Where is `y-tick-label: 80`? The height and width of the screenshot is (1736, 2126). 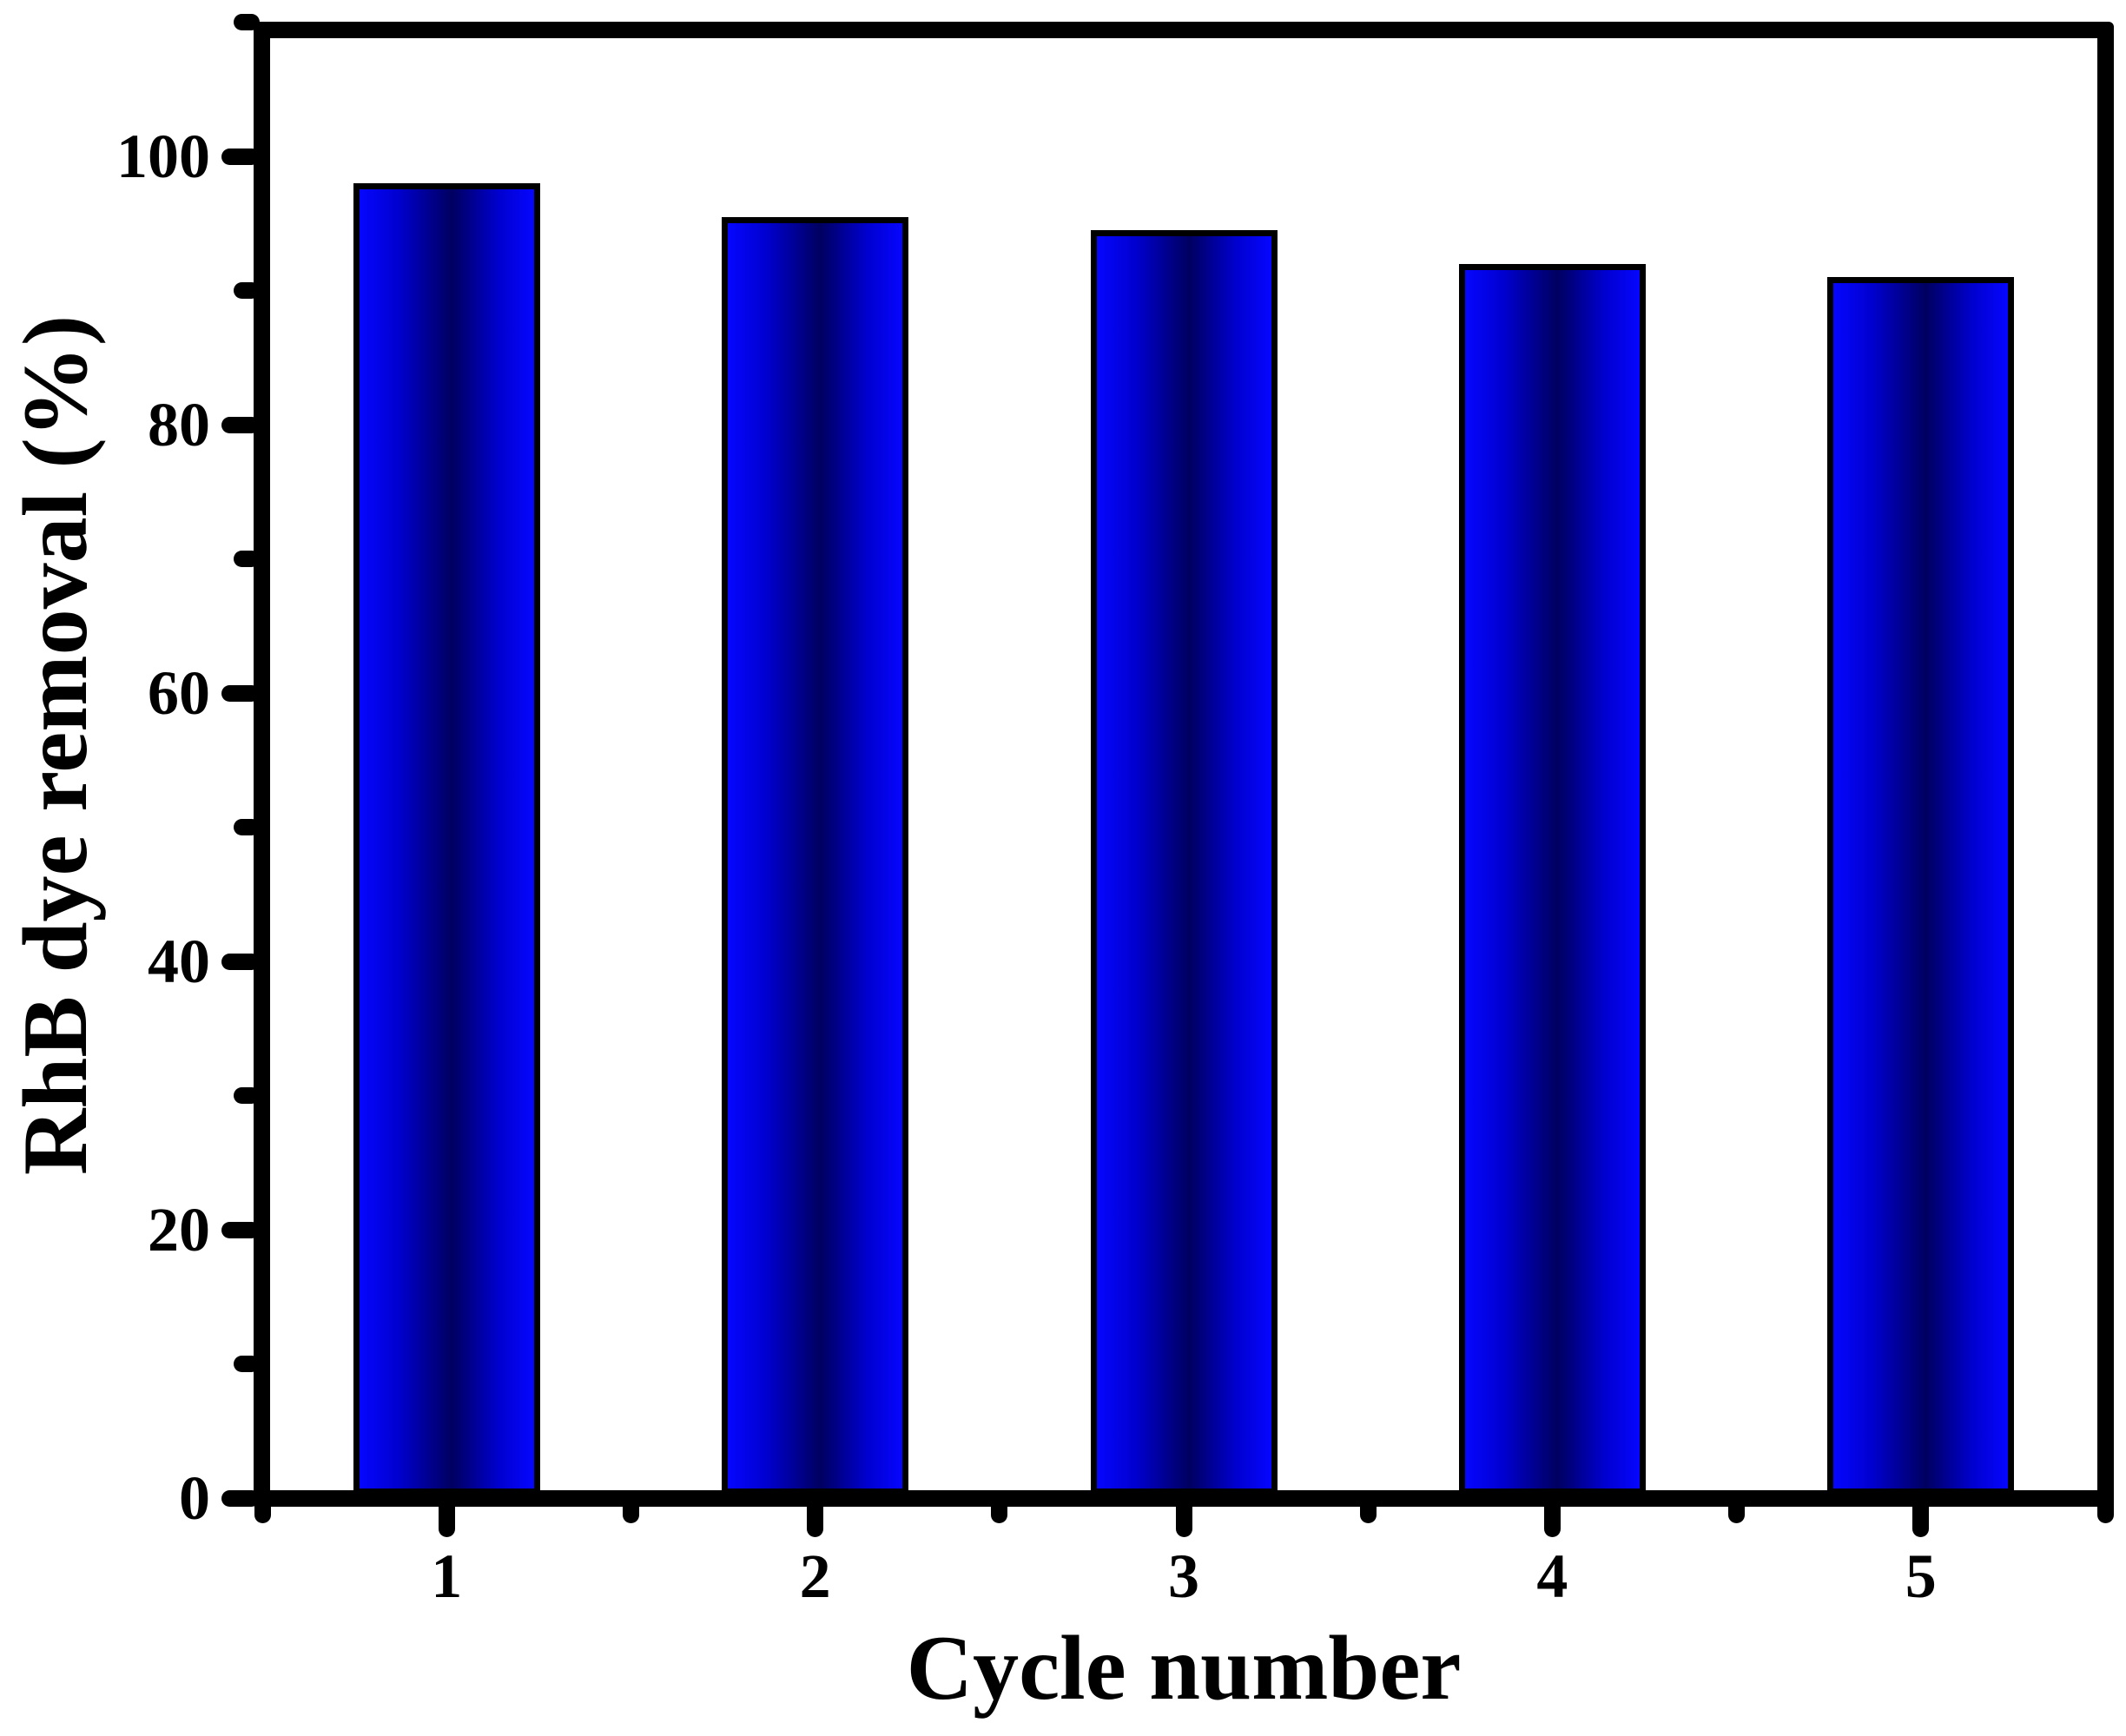 y-tick-label: 80 is located at coordinates (179, 424).